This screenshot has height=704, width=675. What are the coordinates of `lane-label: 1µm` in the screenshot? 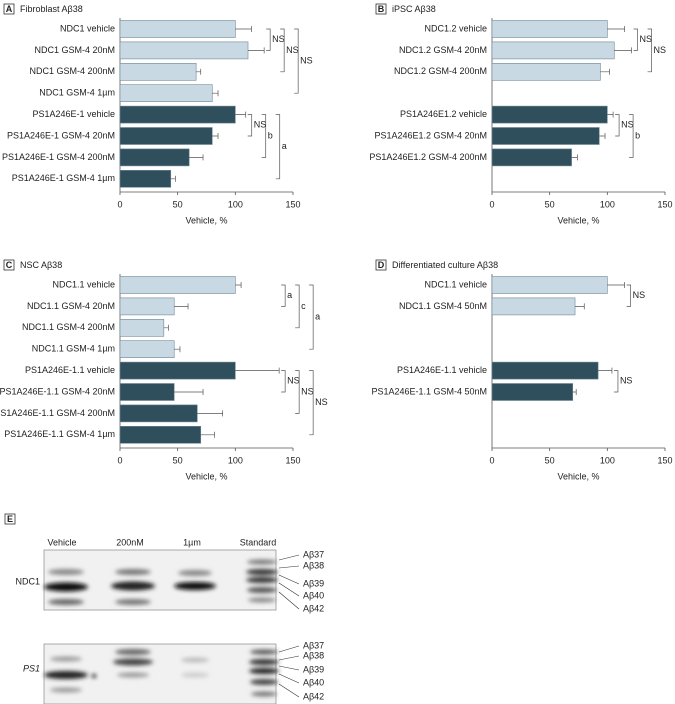 It's located at (192, 542).